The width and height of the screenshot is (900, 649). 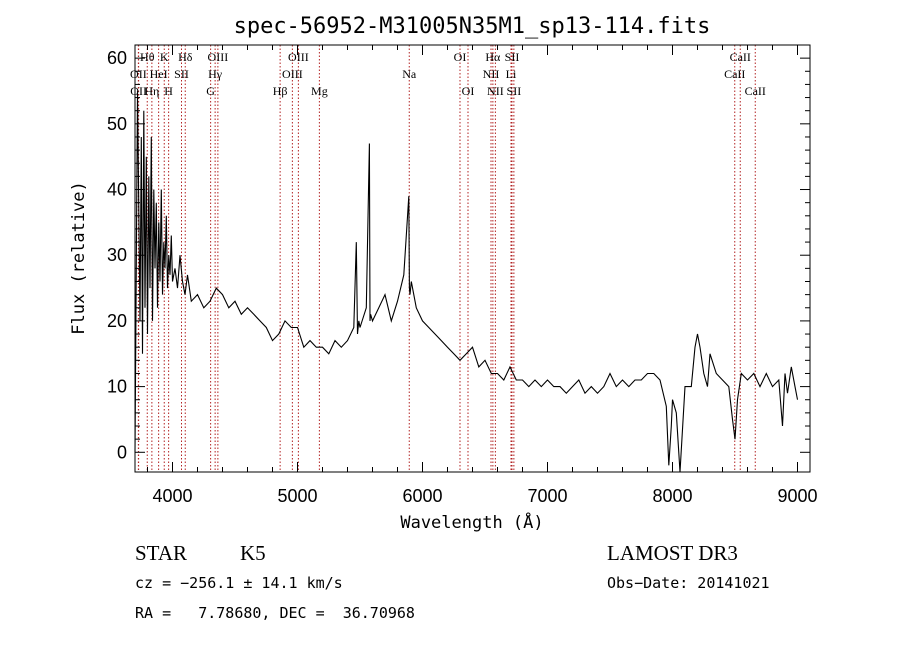 What do you see at coordinates (151, 91) in the screenshot?
I see `spectral-line-label: Hη` at bounding box center [151, 91].